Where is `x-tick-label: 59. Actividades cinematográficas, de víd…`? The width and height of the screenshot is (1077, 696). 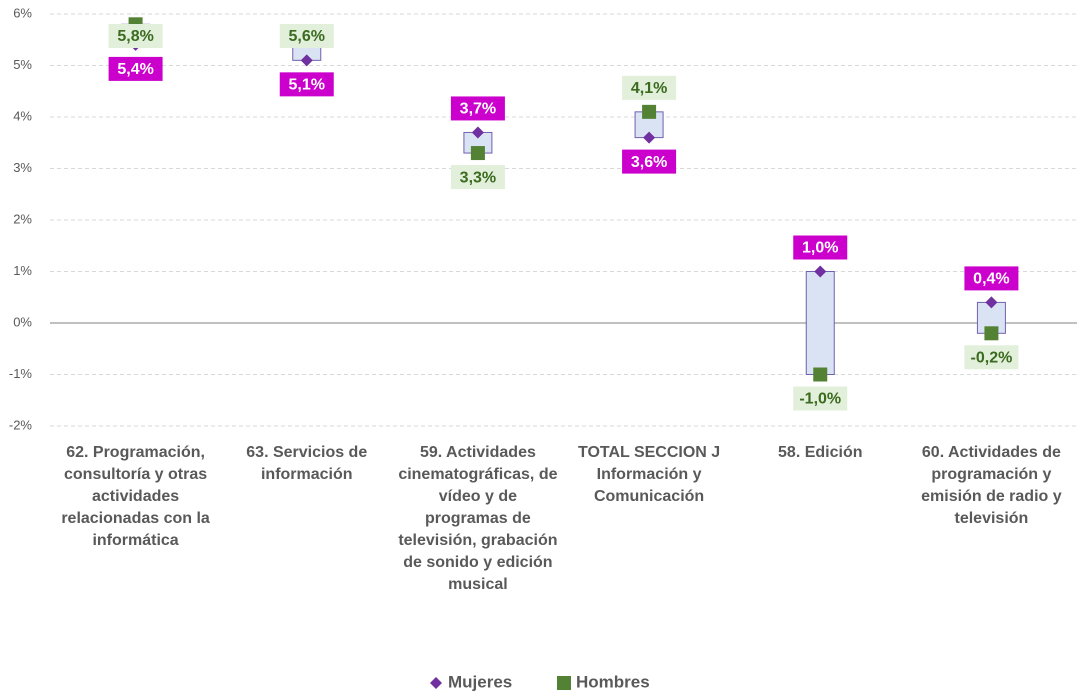 x-tick-label: 59. Actividades cinematográficas, de víd… is located at coordinates (478, 518).